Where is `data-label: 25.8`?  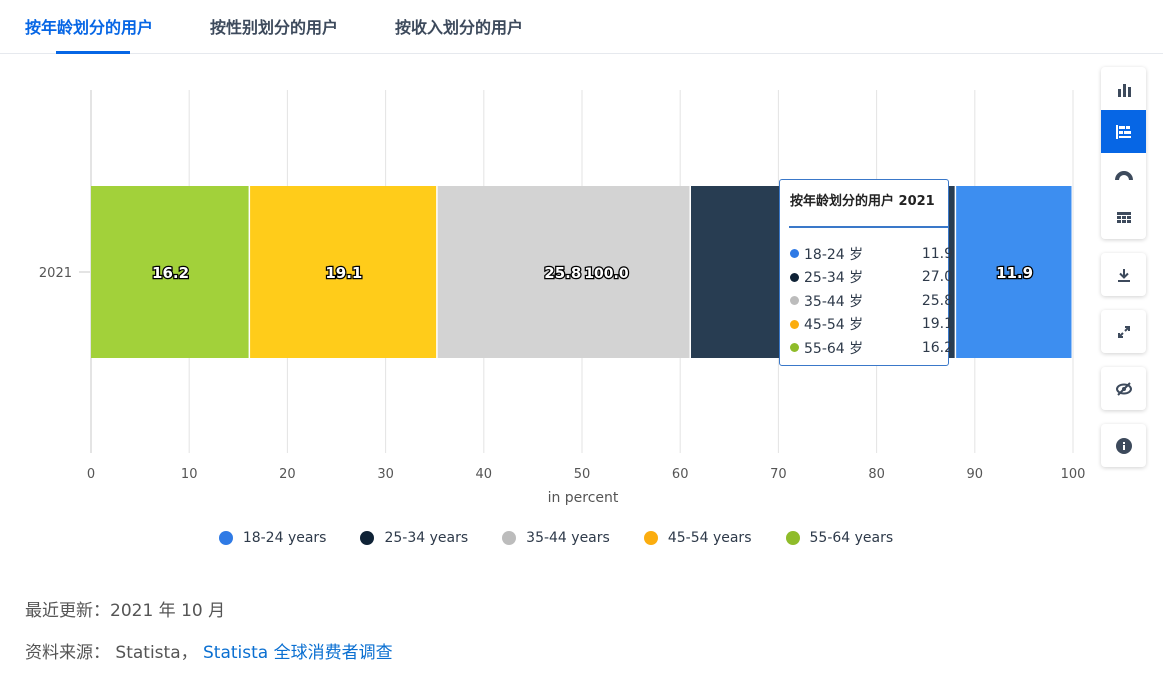 data-label: 25.8 is located at coordinates (562, 273).